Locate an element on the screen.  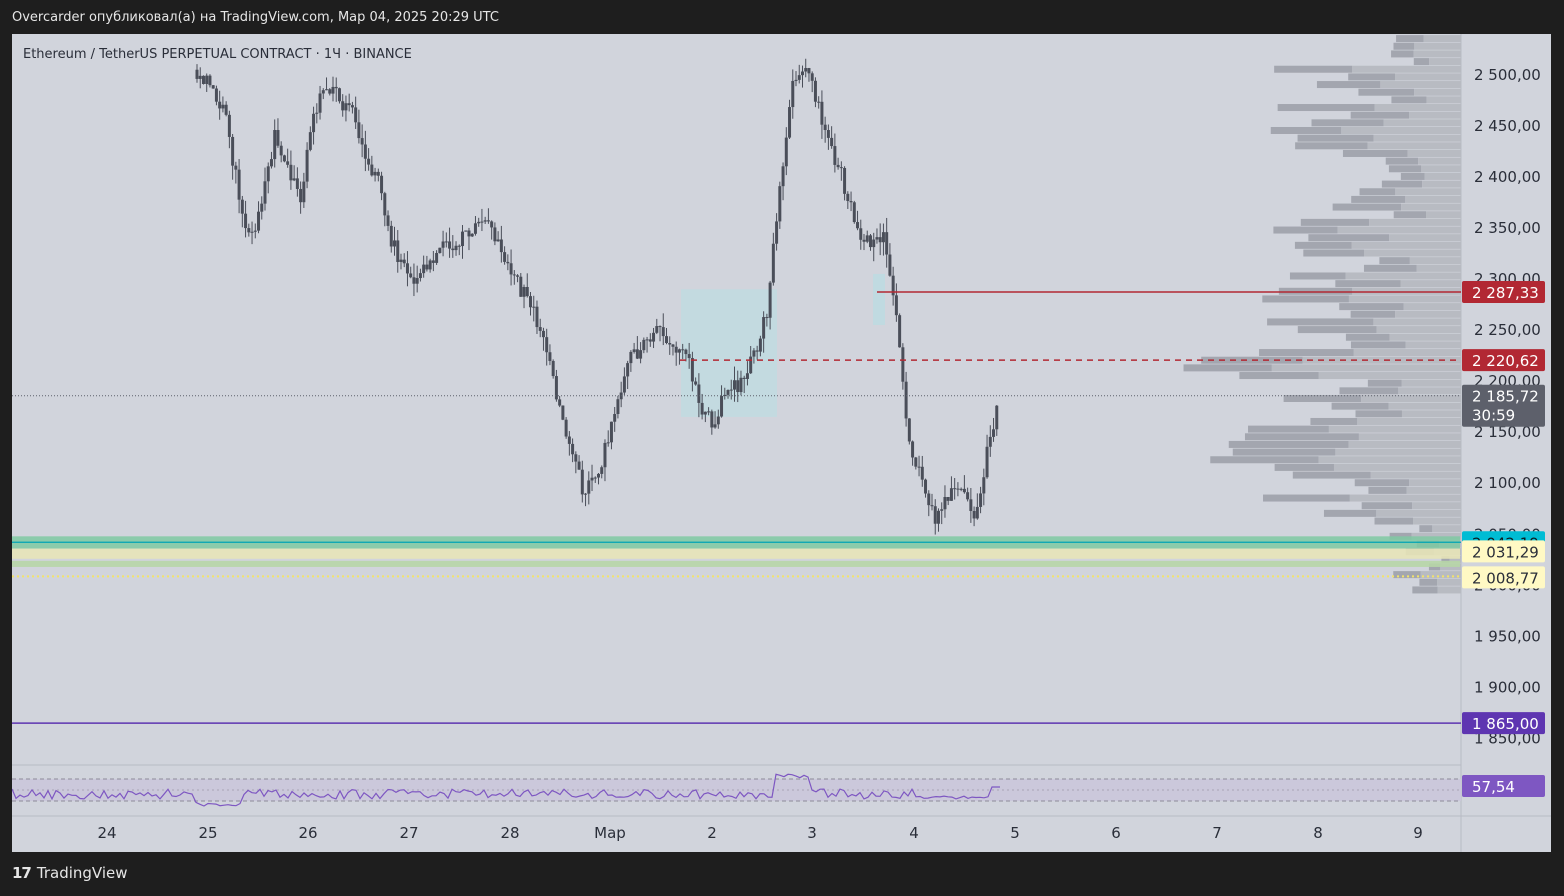
x-tick-label: 2 is located at coordinates (712, 833).